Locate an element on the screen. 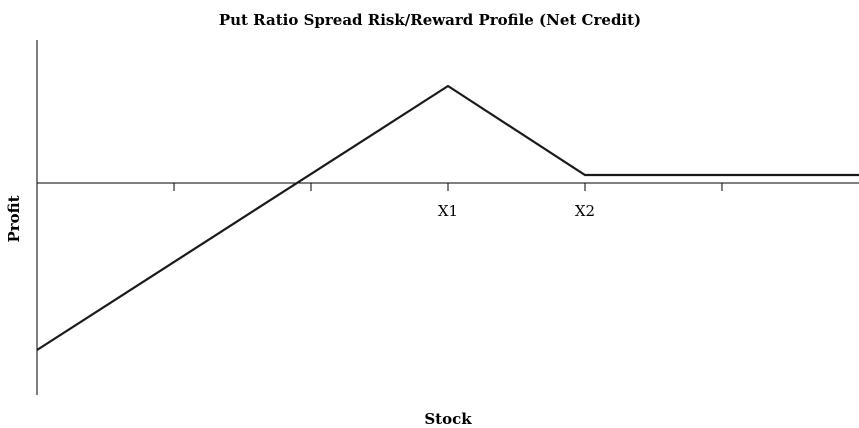 The height and width of the screenshot is (428, 859). x-tick-label: X1 is located at coordinates (448, 211).